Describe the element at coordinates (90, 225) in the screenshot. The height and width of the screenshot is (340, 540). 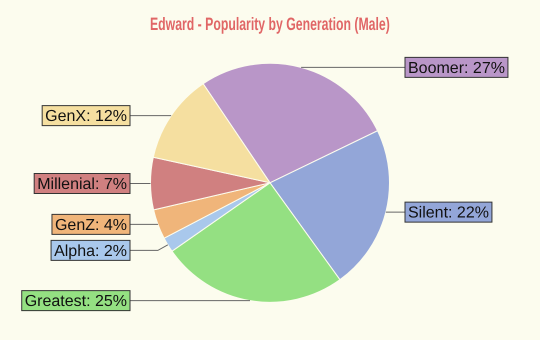
I see `slice-label: GenZ: 4%` at that location.